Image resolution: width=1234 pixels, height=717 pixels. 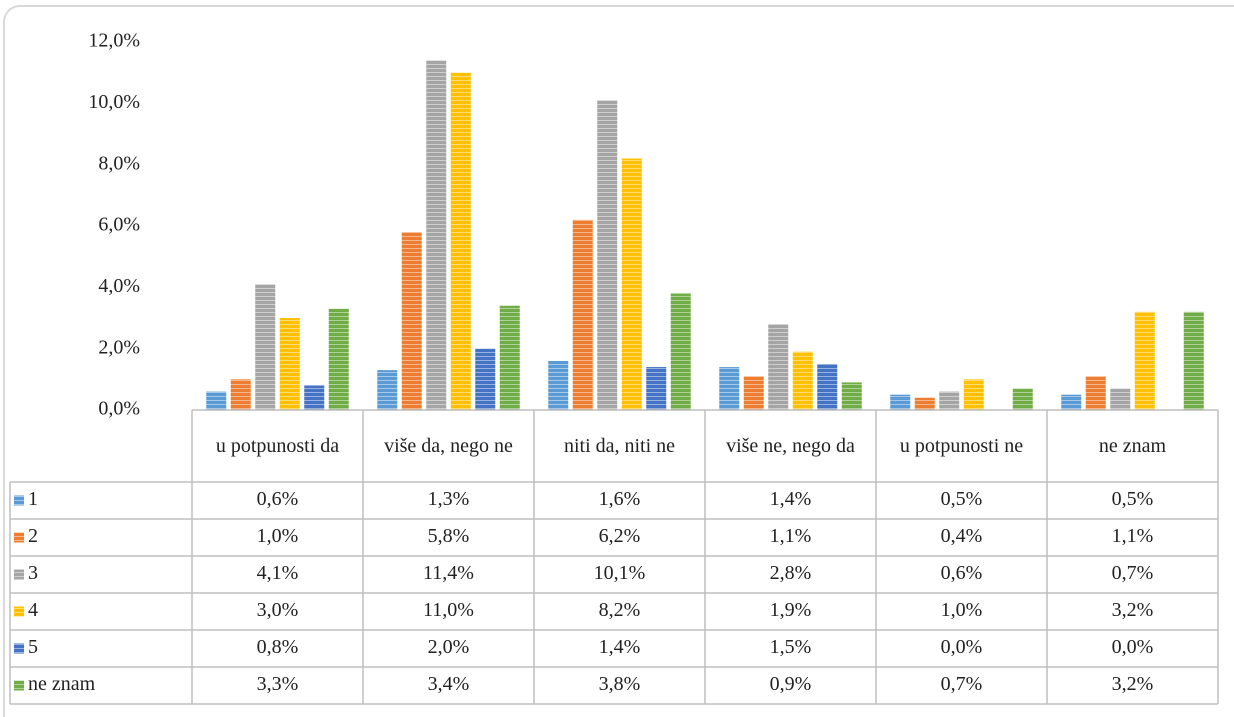 I want to click on x-tick-label: u potpunosti ne, so click(x=961, y=446).